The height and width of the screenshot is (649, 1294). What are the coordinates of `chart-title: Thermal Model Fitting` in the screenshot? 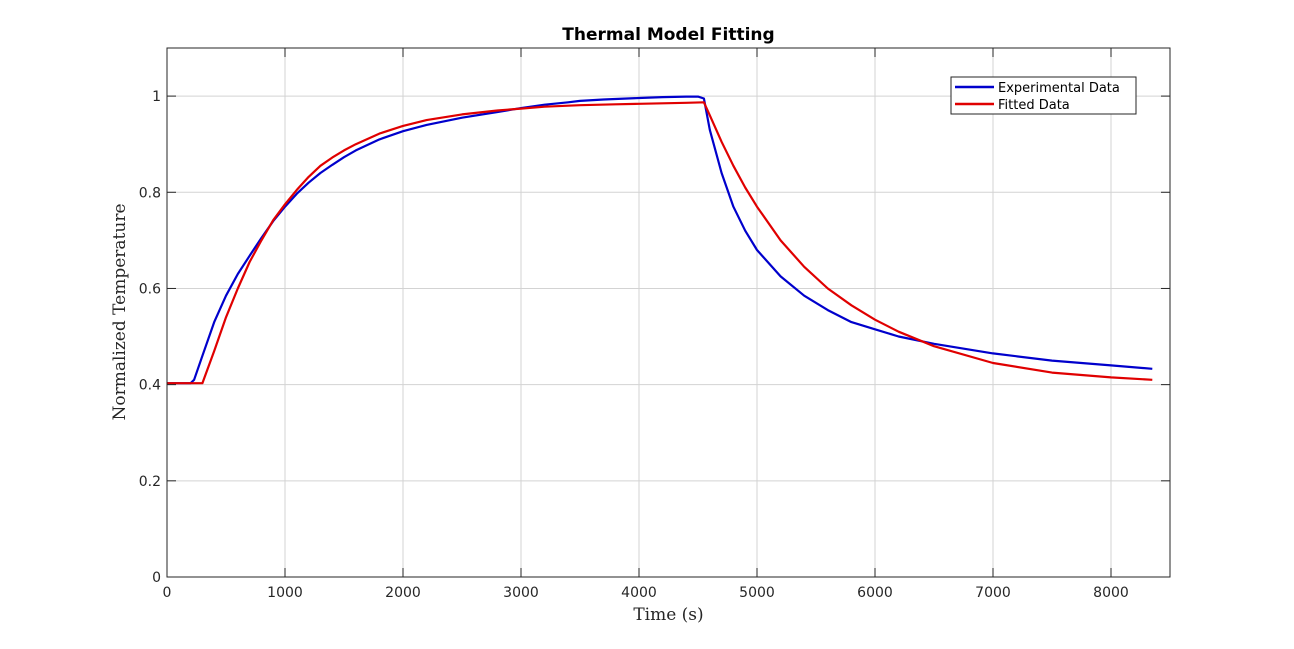 It's located at (668, 35).